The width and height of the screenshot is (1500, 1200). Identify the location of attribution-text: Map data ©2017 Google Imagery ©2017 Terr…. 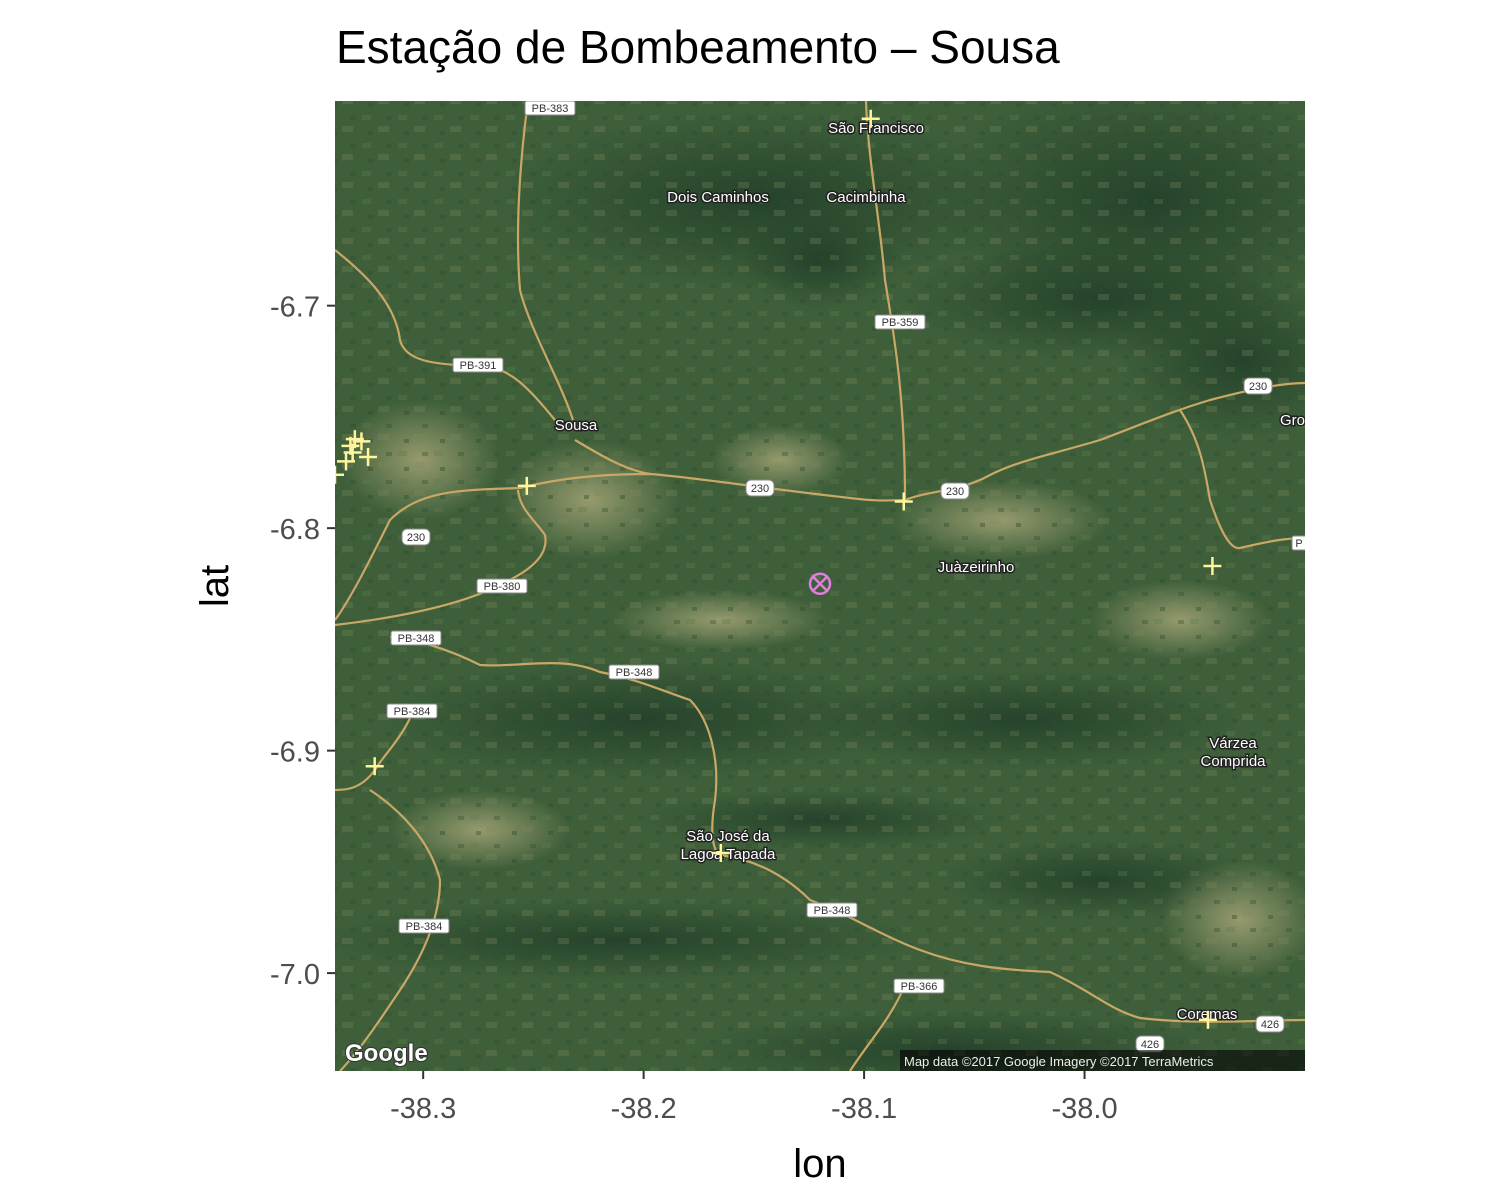
(1059, 1061).